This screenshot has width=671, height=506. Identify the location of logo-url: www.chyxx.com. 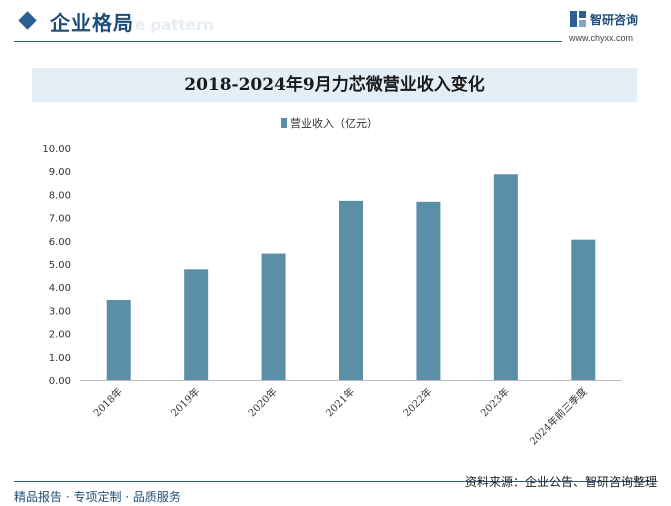
(601, 38).